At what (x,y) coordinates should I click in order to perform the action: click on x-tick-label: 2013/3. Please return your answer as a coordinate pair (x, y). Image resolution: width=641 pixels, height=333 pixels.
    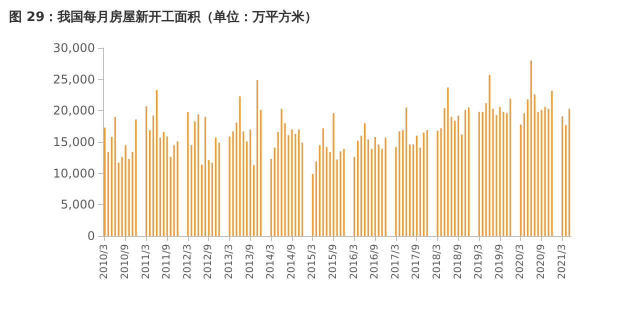
    Looking at the image, I should click on (230, 262).